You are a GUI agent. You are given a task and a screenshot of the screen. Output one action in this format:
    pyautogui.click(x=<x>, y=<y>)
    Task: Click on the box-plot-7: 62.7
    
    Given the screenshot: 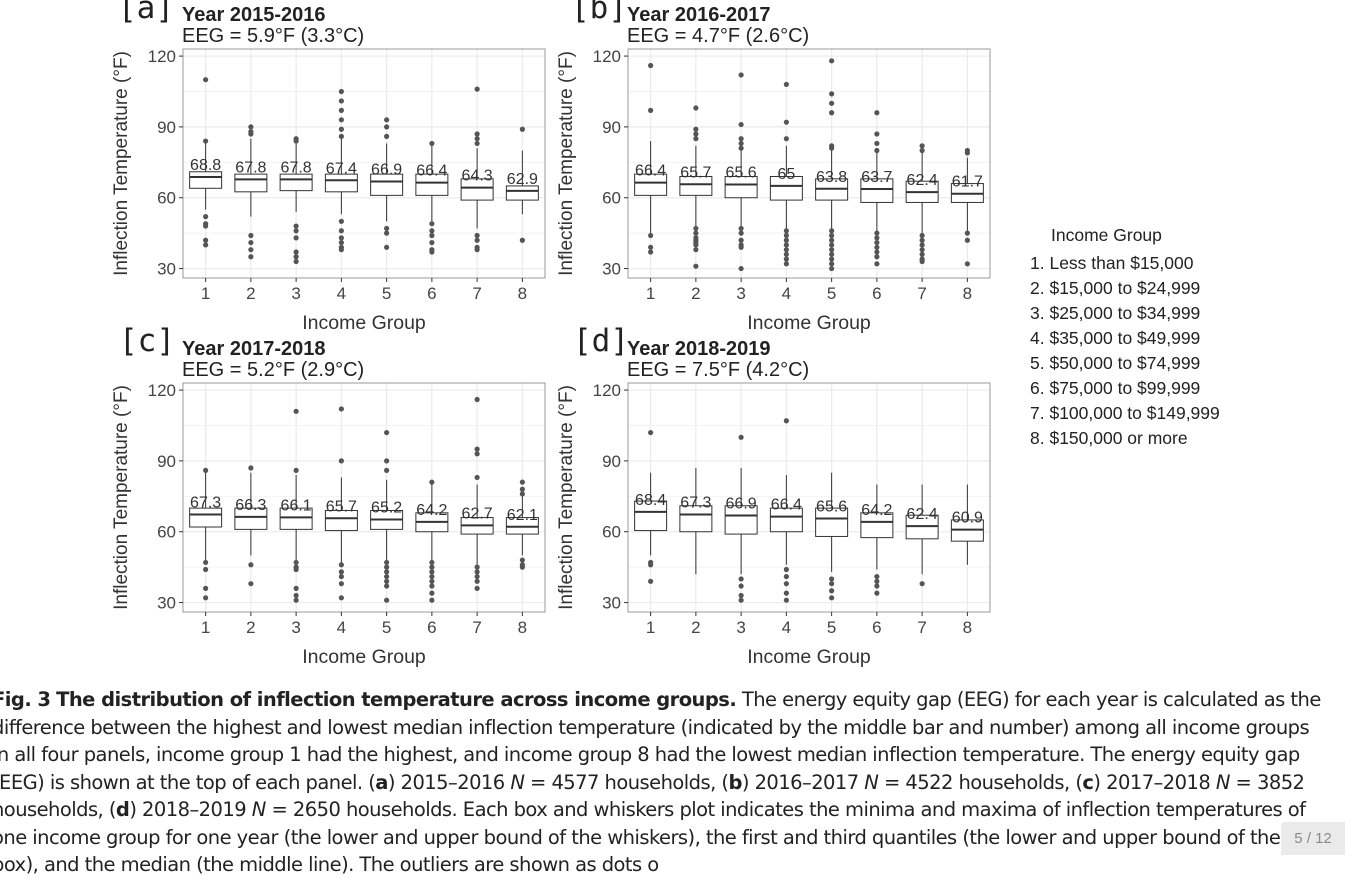 What is the action you would take?
    pyautogui.click(x=477, y=493)
    